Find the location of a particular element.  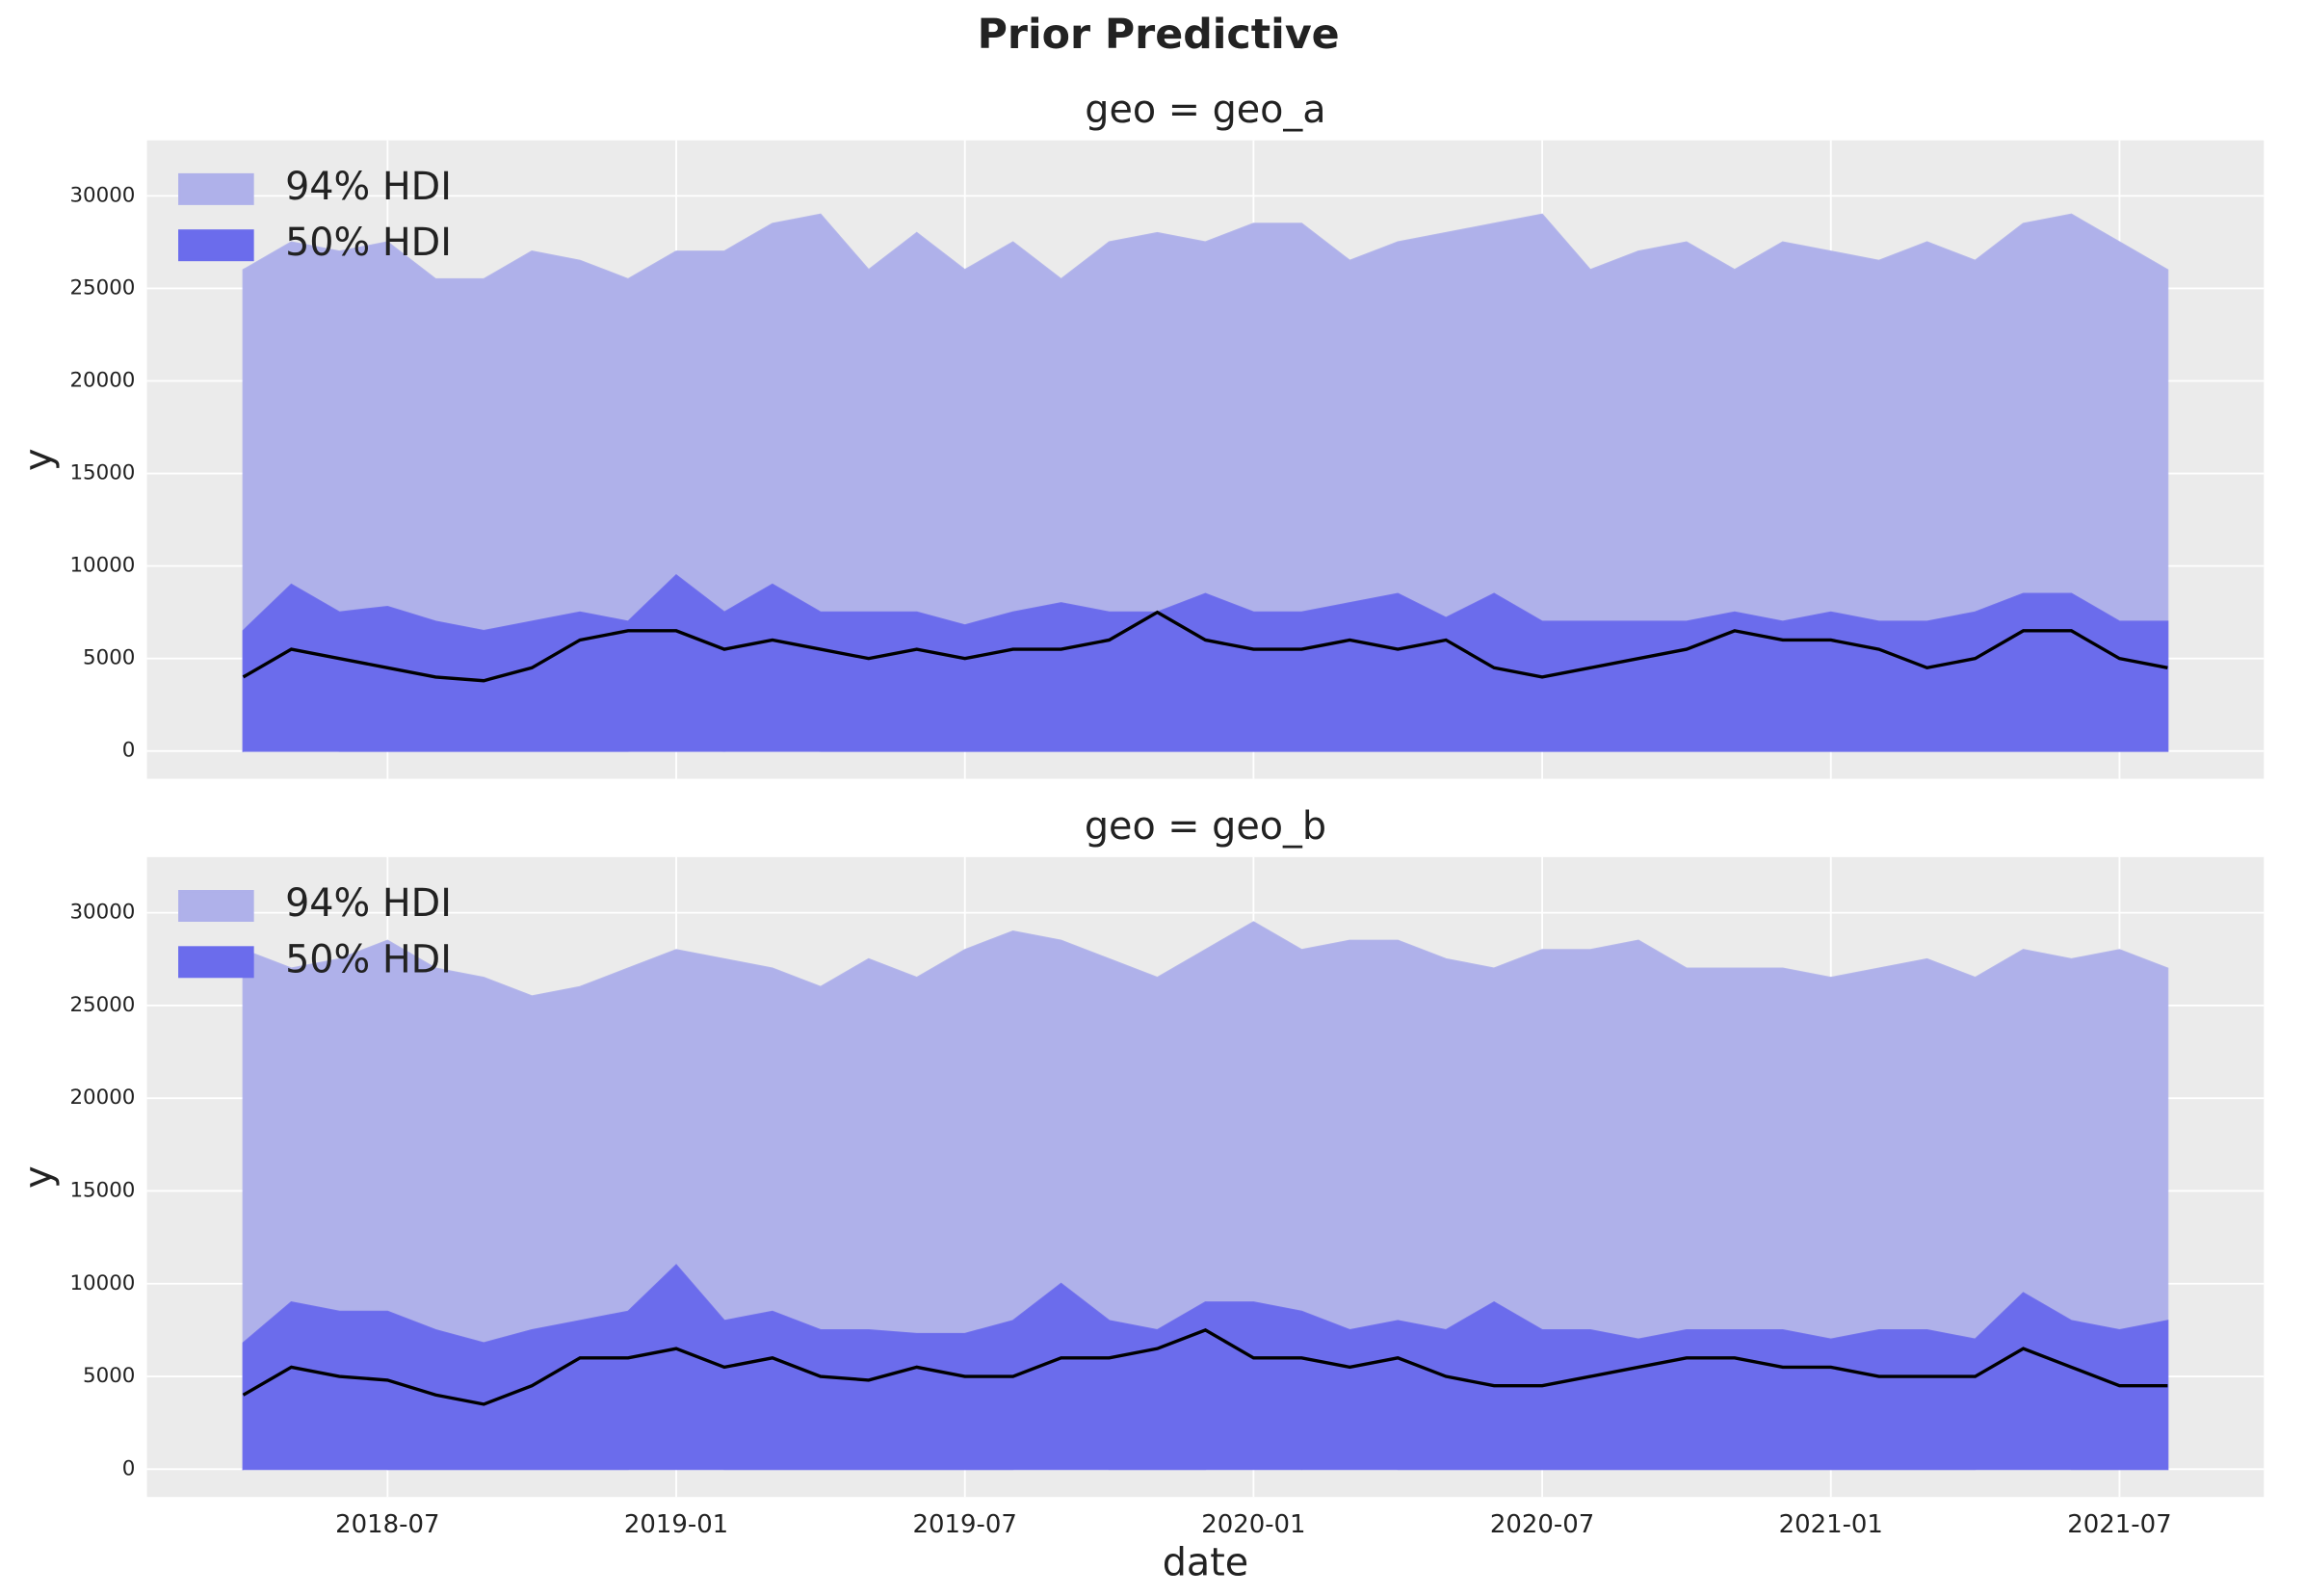

x-tick-label: 2019-07 is located at coordinates (965, 1524).